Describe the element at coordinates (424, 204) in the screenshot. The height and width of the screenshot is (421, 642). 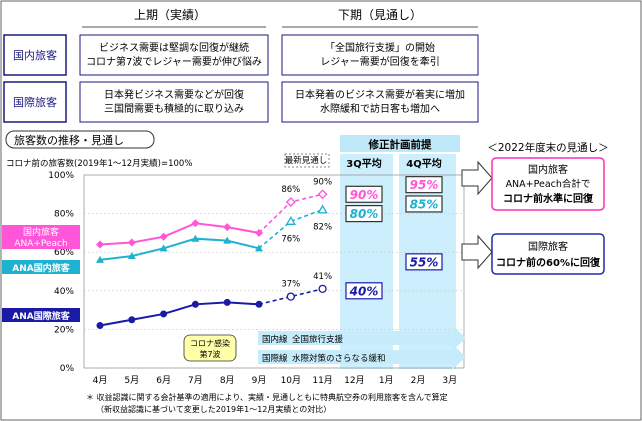
I see `q4-value-ana_dom-box` at that location.